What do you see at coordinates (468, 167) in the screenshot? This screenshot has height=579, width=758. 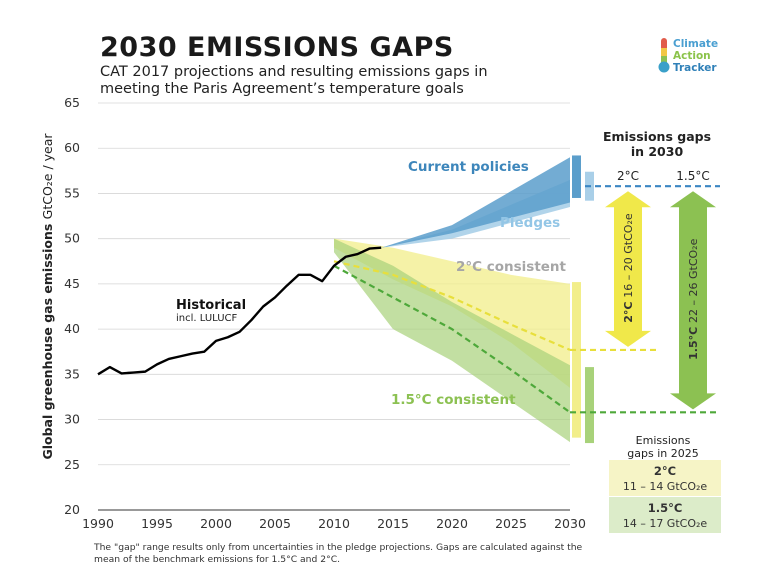 I see `current-policies-label: Current policies` at bounding box center [468, 167].